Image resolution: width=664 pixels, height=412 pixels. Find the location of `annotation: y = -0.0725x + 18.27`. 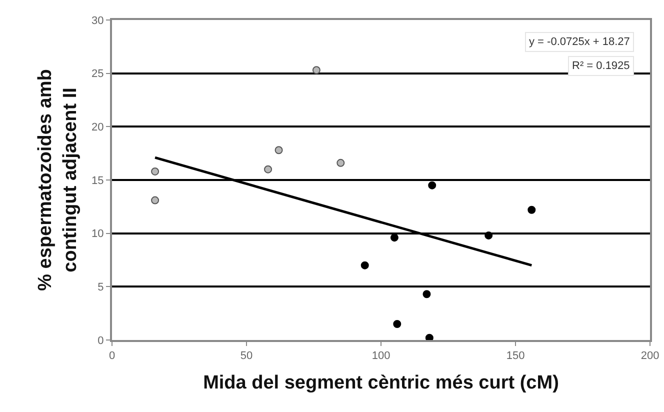

annotation: y = -0.0725x + 18.27 is located at coordinates (579, 42).